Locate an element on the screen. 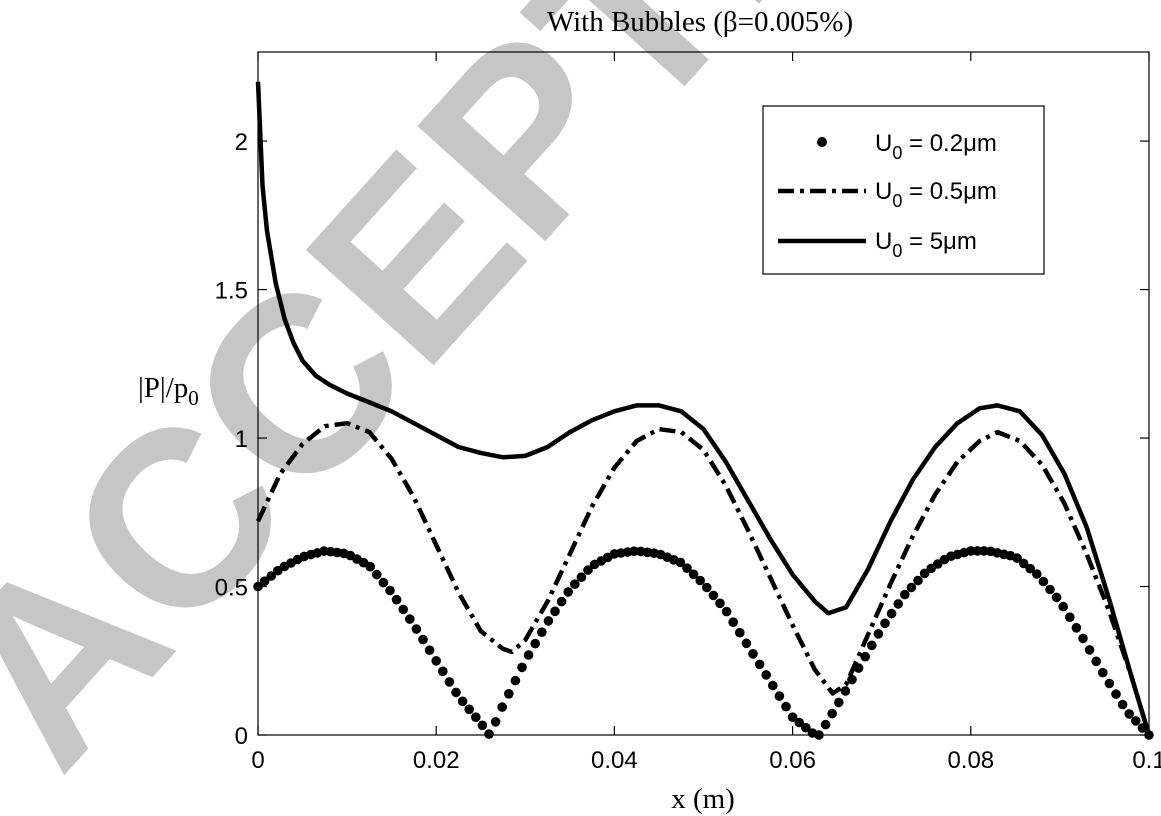 This screenshot has height=816, width=1161. y-tick-label: 2 is located at coordinates (241, 142).